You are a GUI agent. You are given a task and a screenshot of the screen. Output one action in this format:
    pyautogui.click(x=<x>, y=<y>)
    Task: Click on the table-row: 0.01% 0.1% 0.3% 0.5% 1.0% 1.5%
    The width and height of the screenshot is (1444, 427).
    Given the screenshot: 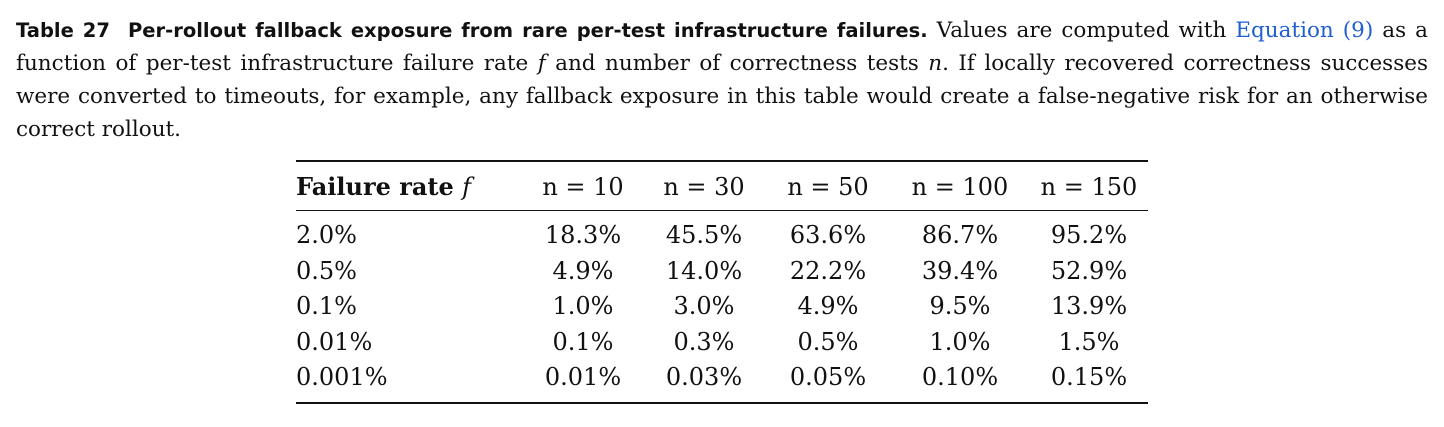 What is the action you would take?
    pyautogui.click(x=722, y=343)
    